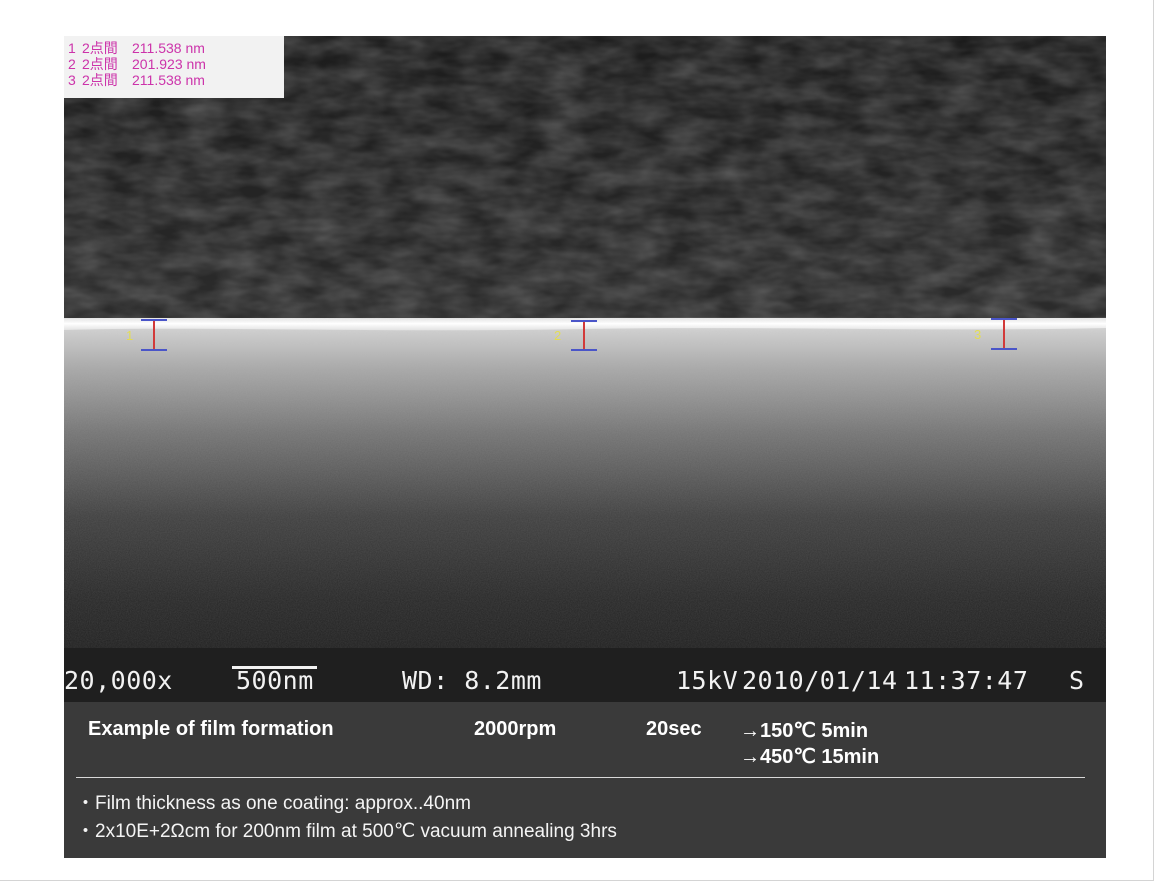 The image size is (1157, 884). Describe the element at coordinates (275, 680) in the screenshot. I see `scale-label: 500nm` at that location.